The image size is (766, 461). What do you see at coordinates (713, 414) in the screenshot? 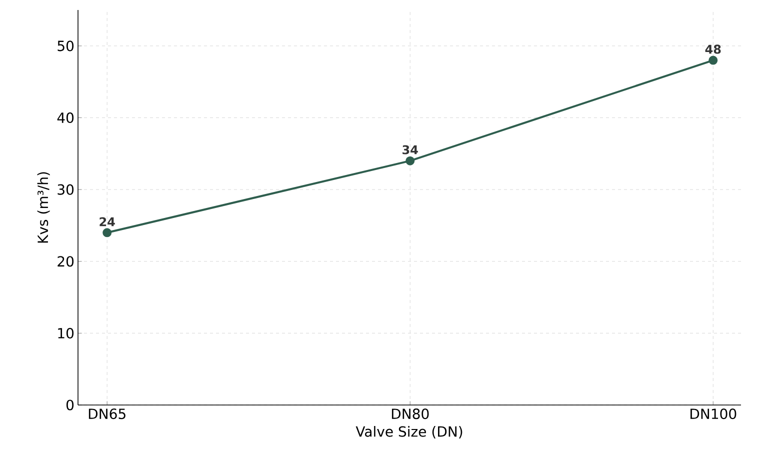
I see `x-tick-label: DN100` at bounding box center [713, 414].